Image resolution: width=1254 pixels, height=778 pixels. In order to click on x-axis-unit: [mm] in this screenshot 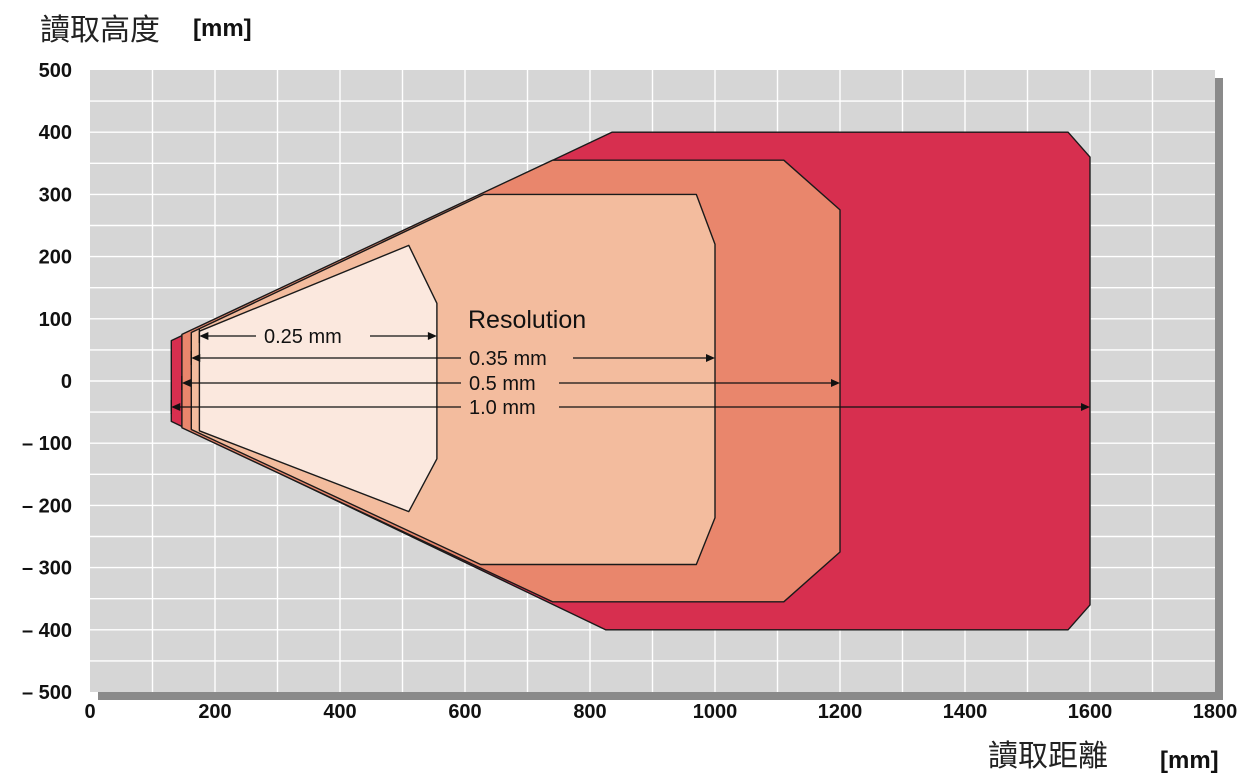, I will do `click(1189, 760)`.